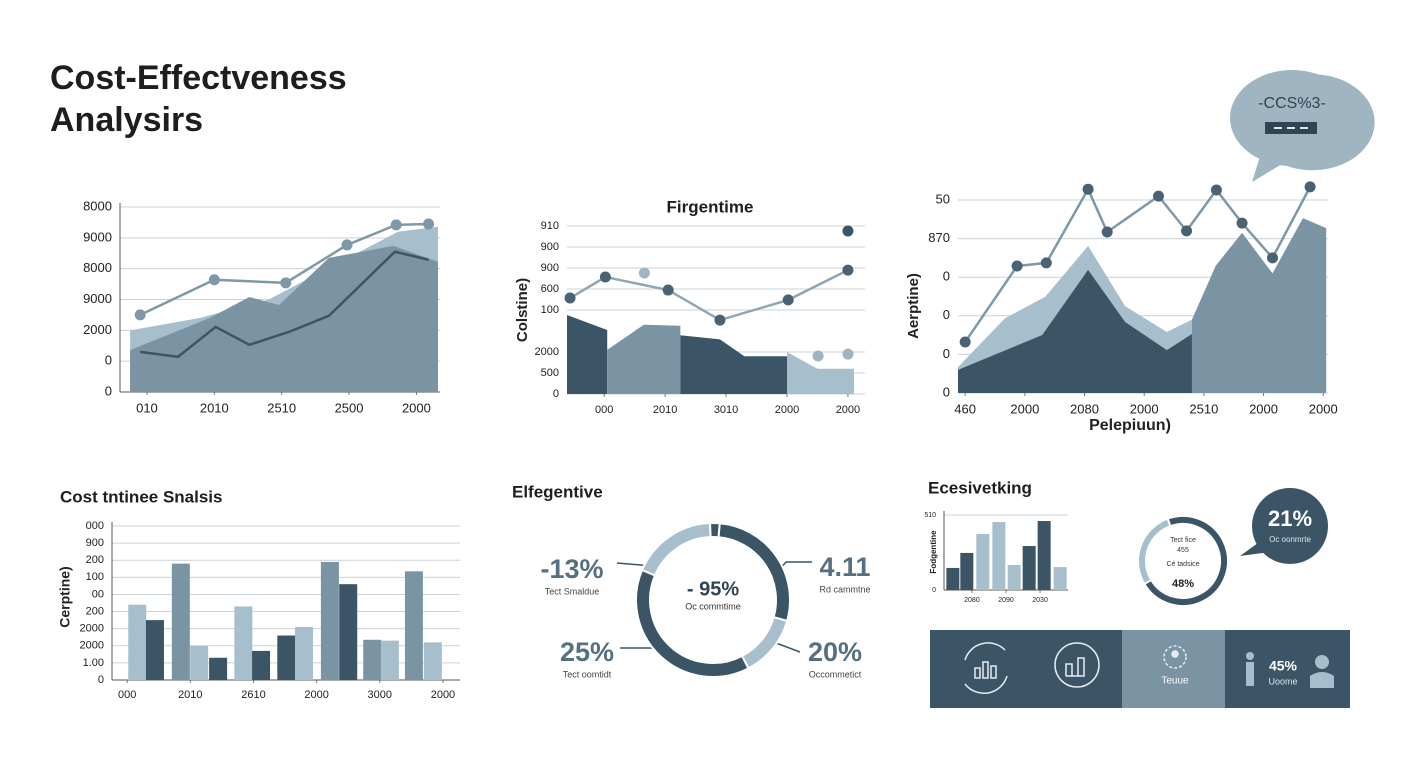  What do you see at coordinates (980, 487) in the screenshot?
I see `chart-title: Ecesivetking` at bounding box center [980, 487].